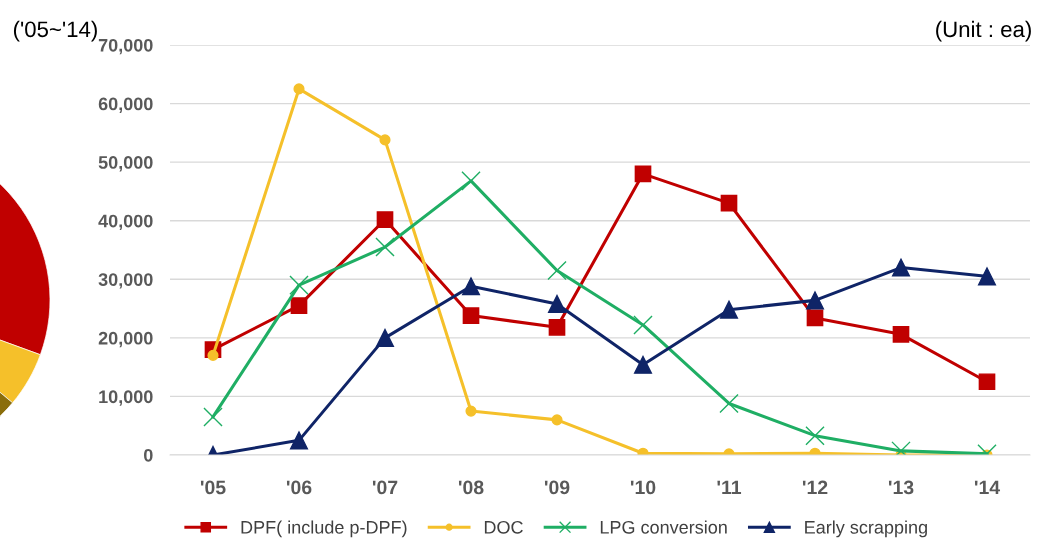  Describe the element at coordinates (125, 105) in the screenshot. I see `y-tick-label: 60,000` at that location.